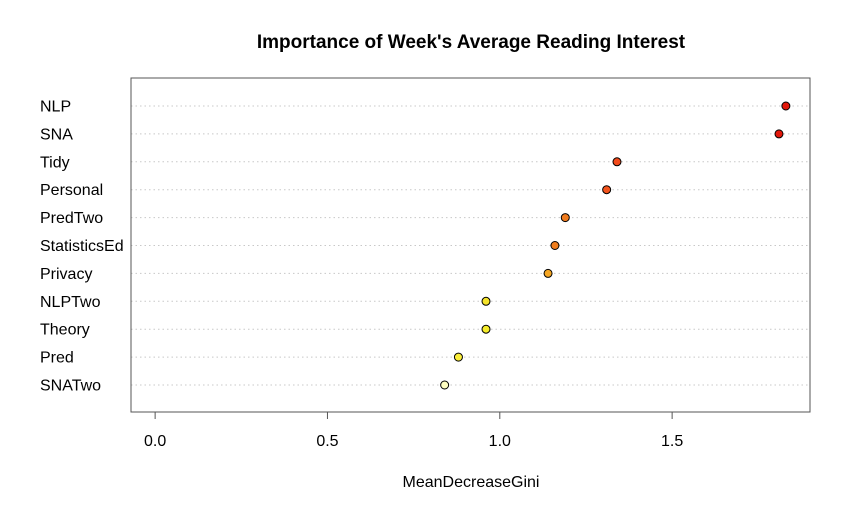  What do you see at coordinates (65, 330) in the screenshot?
I see `category-label: Theory` at bounding box center [65, 330].